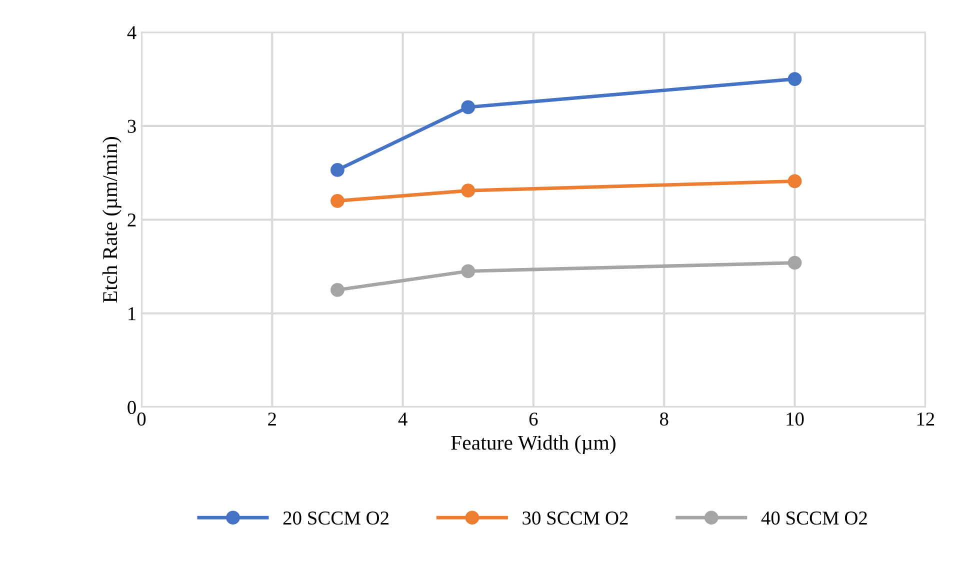 This screenshot has width=956, height=575. Describe the element at coordinates (132, 220) in the screenshot. I see `y-tick-label: 2` at that location.